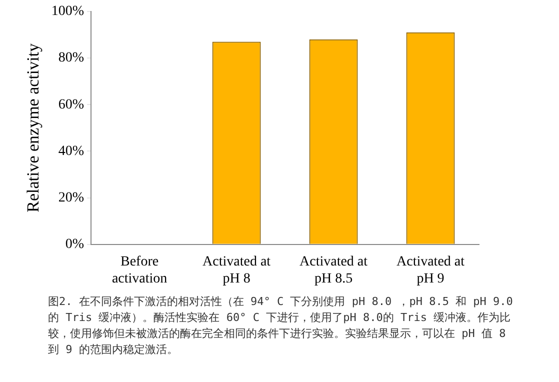 The width and height of the screenshot is (559, 382). I want to click on y-tick-label: 20%, so click(71, 198).